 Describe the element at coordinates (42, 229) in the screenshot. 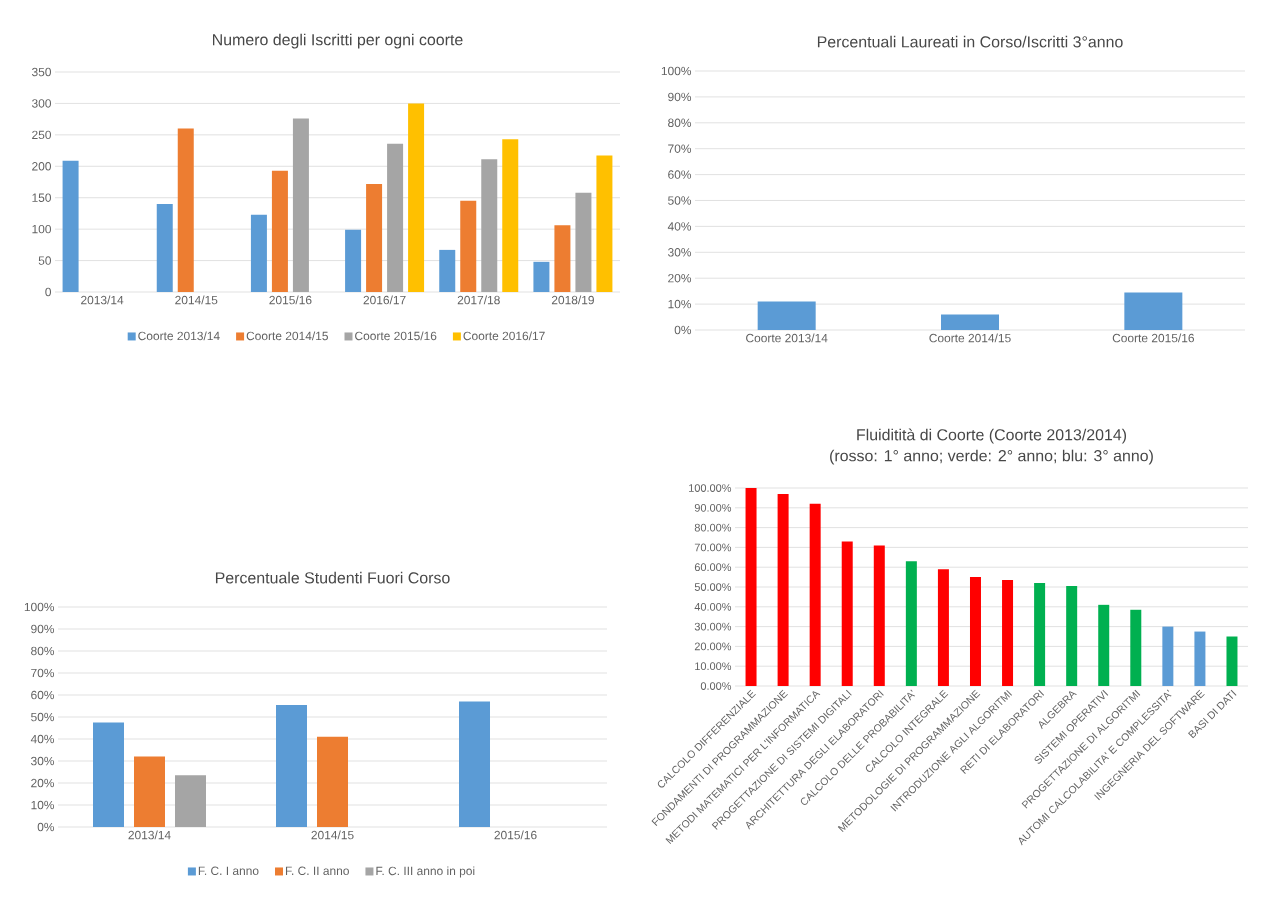

I see `y-tick-label: 100` at that location.